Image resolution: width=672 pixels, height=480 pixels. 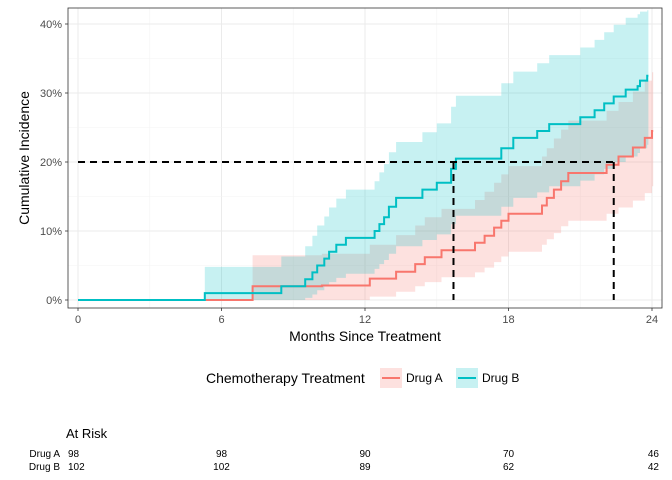 I want to click on x-tick-label: 18, so click(x=508, y=320).